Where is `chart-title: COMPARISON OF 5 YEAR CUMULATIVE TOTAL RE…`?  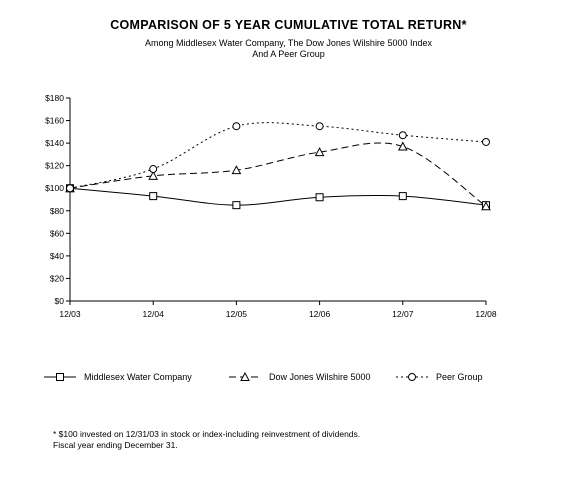 chart-title: COMPARISON OF 5 YEAR CUMULATIVE TOTAL RE… is located at coordinates (288, 25).